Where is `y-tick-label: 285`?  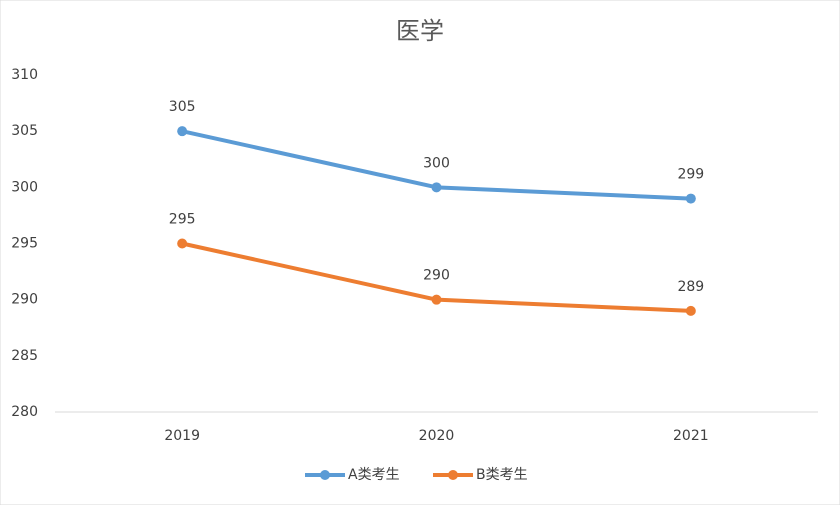 y-tick-label: 285 is located at coordinates (24, 356).